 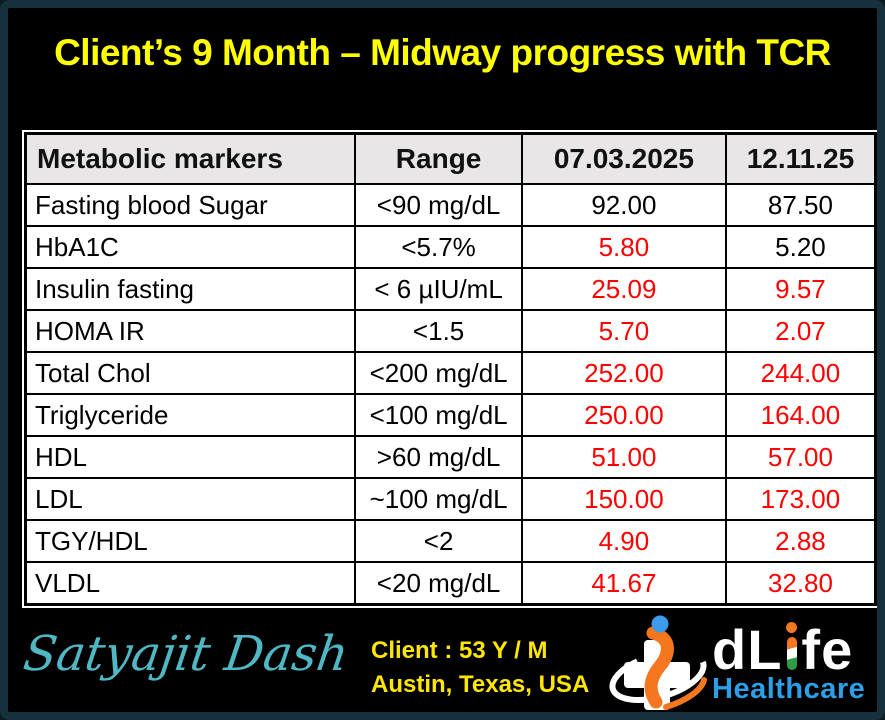 What do you see at coordinates (623, 331) in the screenshot?
I see `date1-value-cell: 5.70` at bounding box center [623, 331].